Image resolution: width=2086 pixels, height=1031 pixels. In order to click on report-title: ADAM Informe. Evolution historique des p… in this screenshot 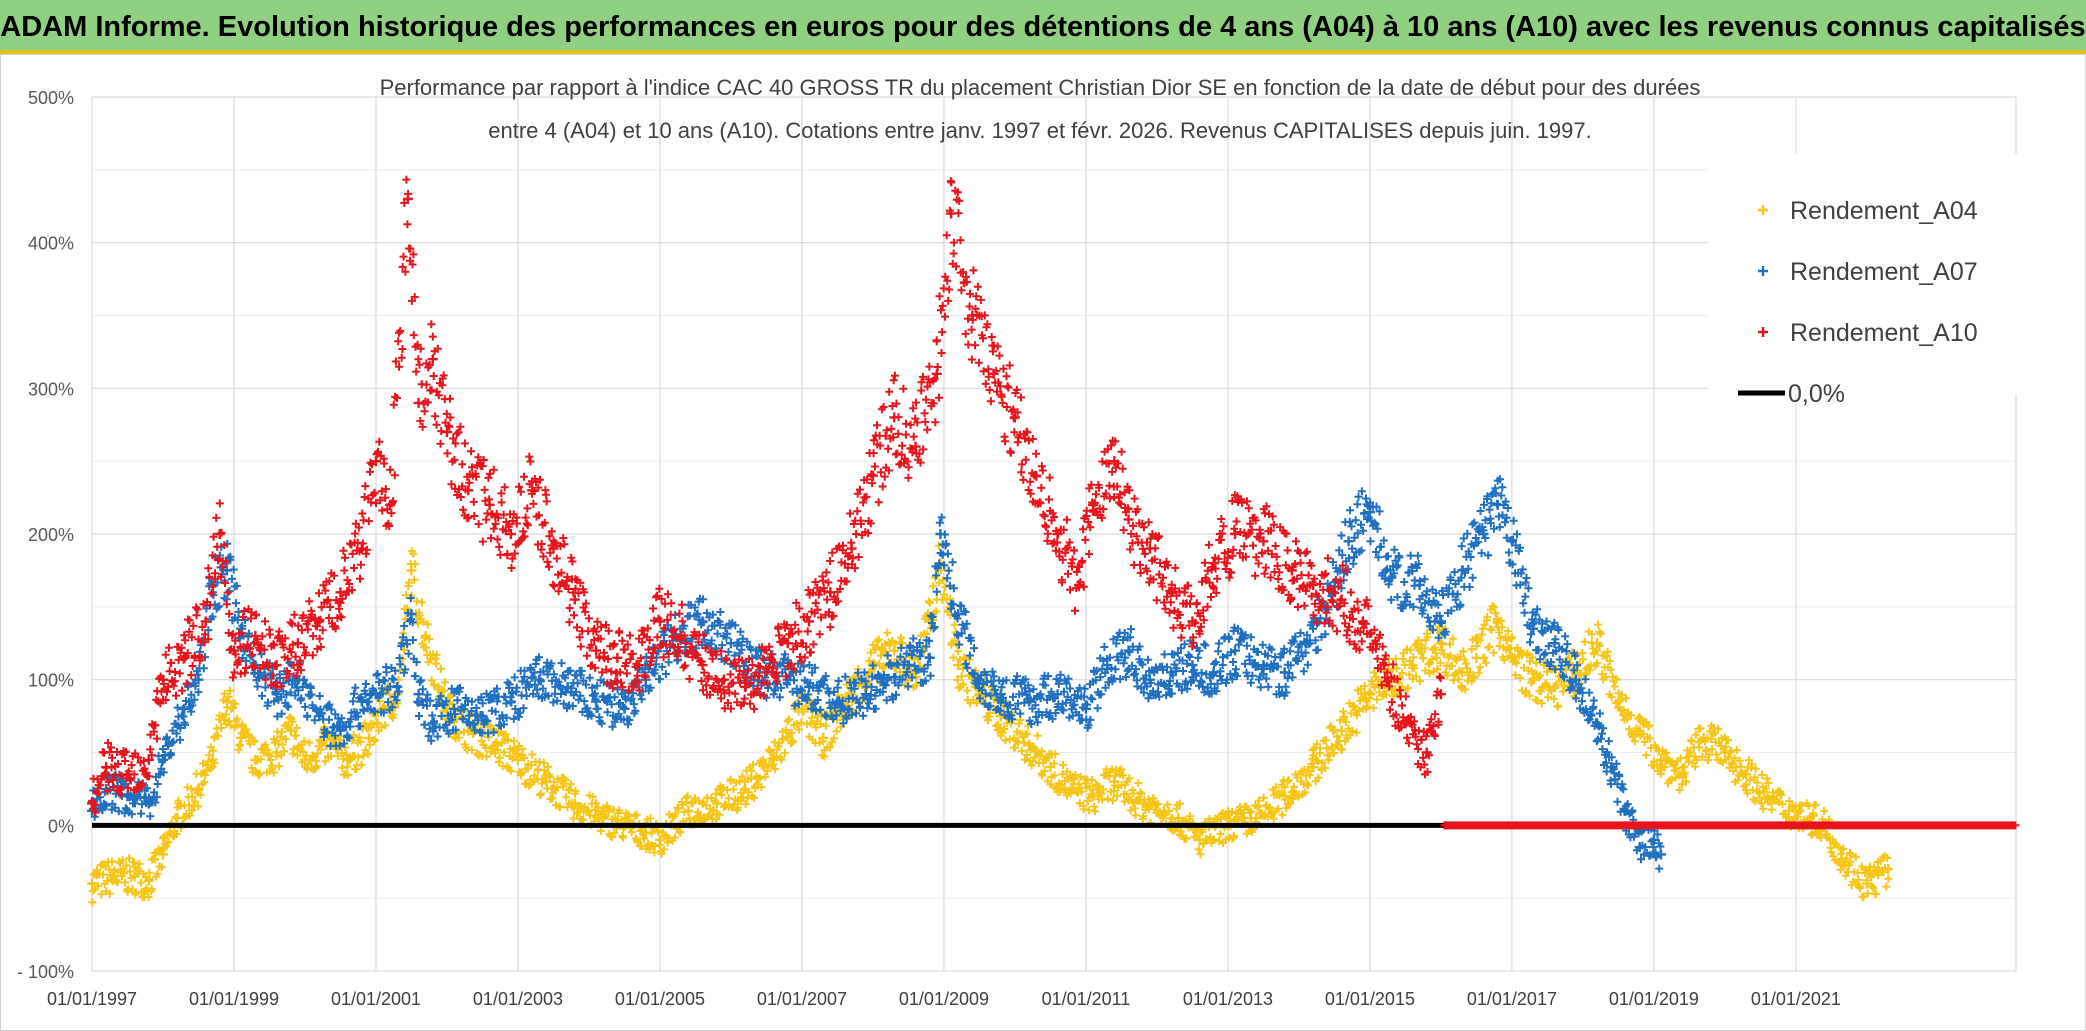, I will do `click(1043, 27)`.